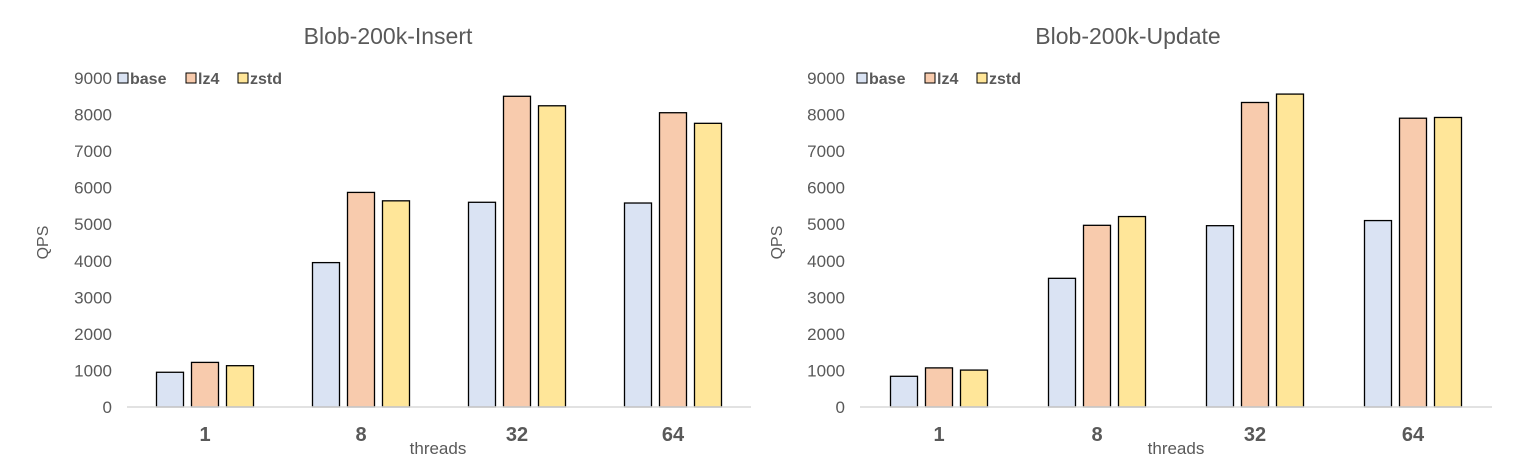 Image resolution: width=1516 pixels, height=469 pixels. Describe the element at coordinates (1127, 36) in the screenshot. I see `chart-title: Blob-200k-Update` at that location.